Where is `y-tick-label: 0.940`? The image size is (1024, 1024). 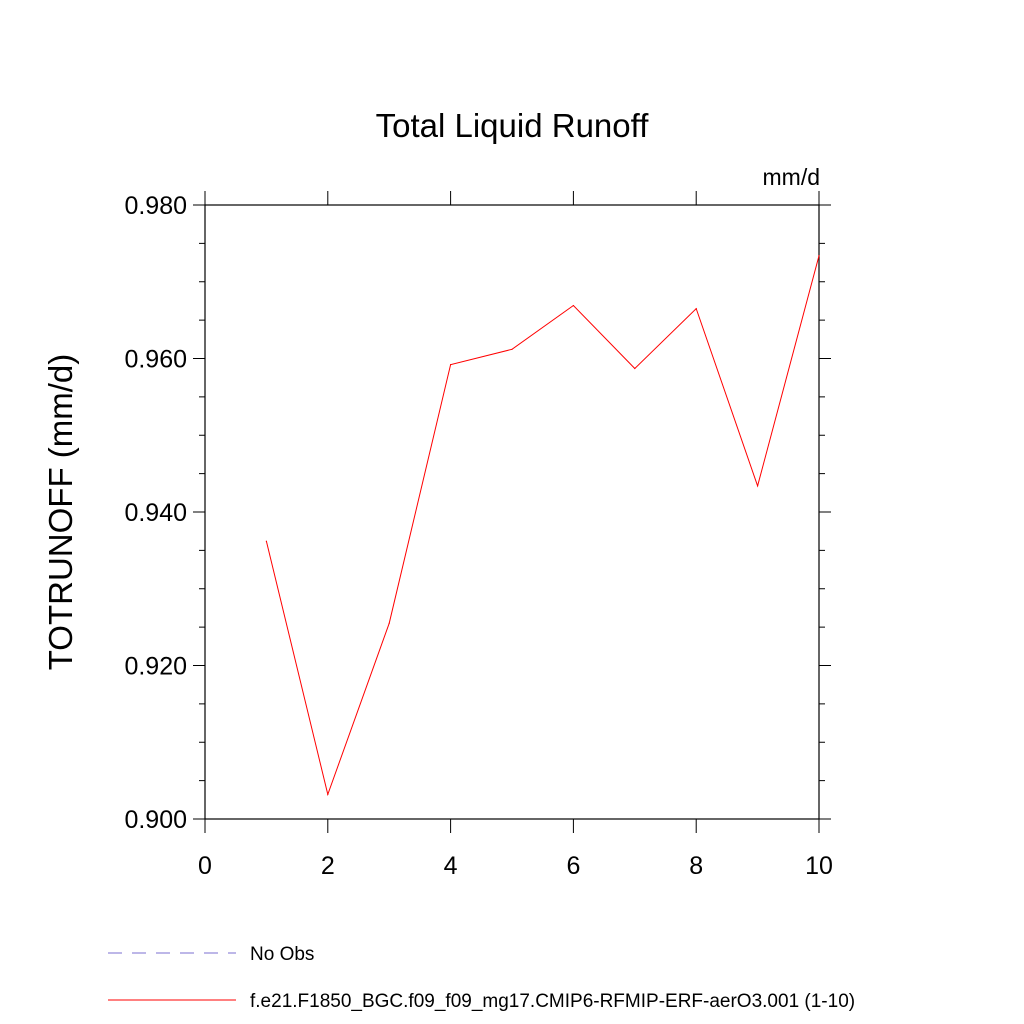
y-tick-label: 0.940 is located at coordinates (155, 513).